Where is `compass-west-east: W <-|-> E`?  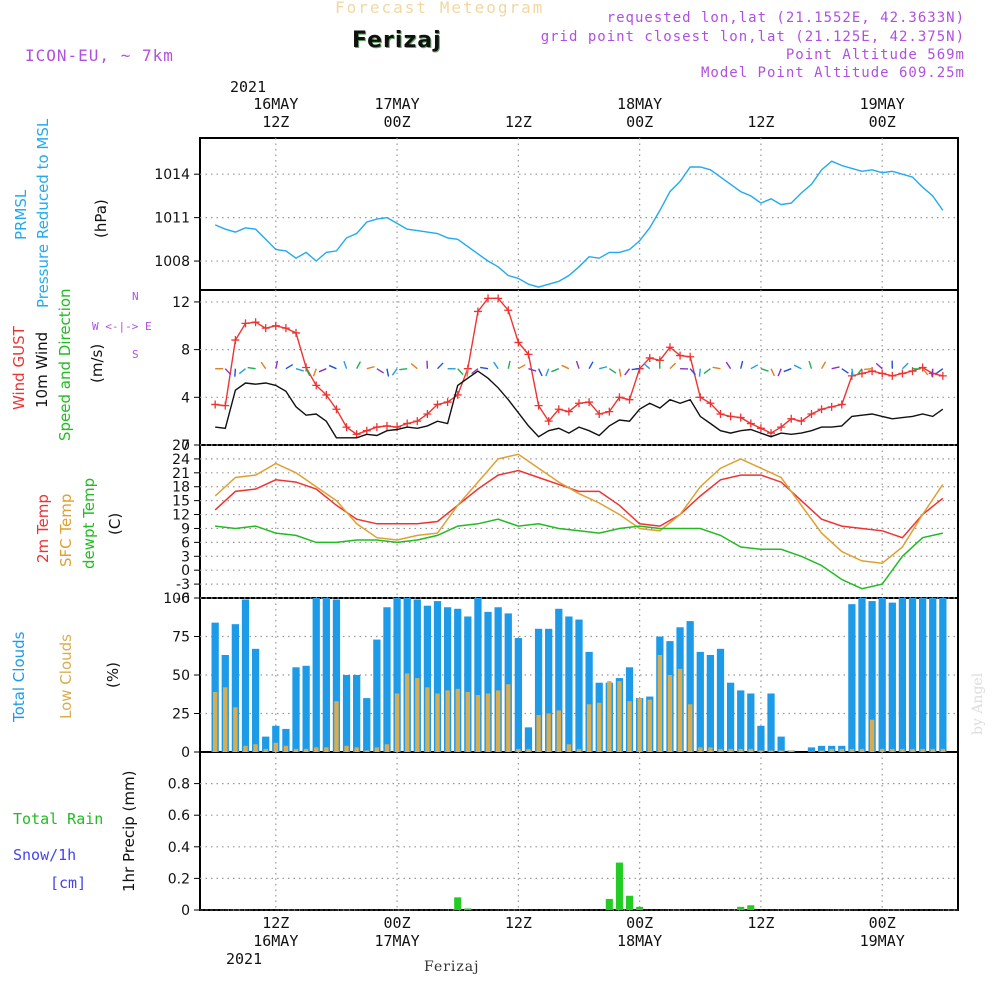 compass-west-east: W <-|-> E is located at coordinates (122, 326).